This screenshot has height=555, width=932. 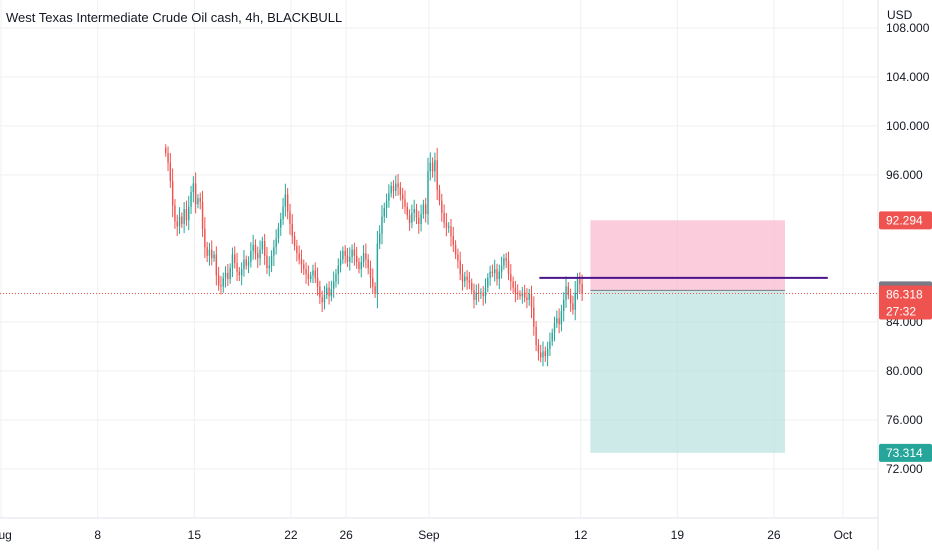 I want to click on currency-label: USD, so click(x=900, y=15).